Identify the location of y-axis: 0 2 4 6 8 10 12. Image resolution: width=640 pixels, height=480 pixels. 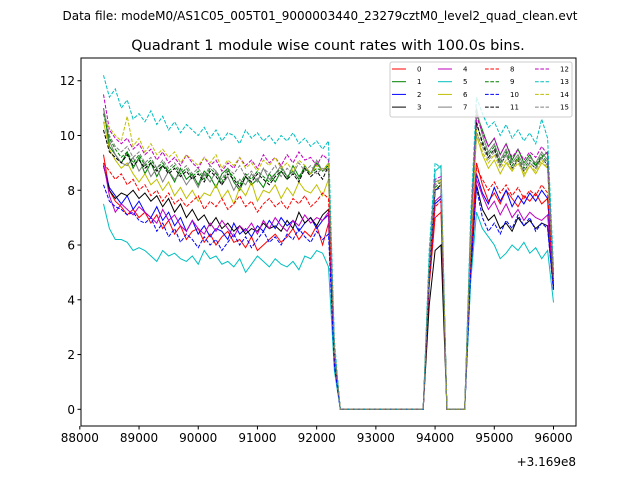
(70, 245).